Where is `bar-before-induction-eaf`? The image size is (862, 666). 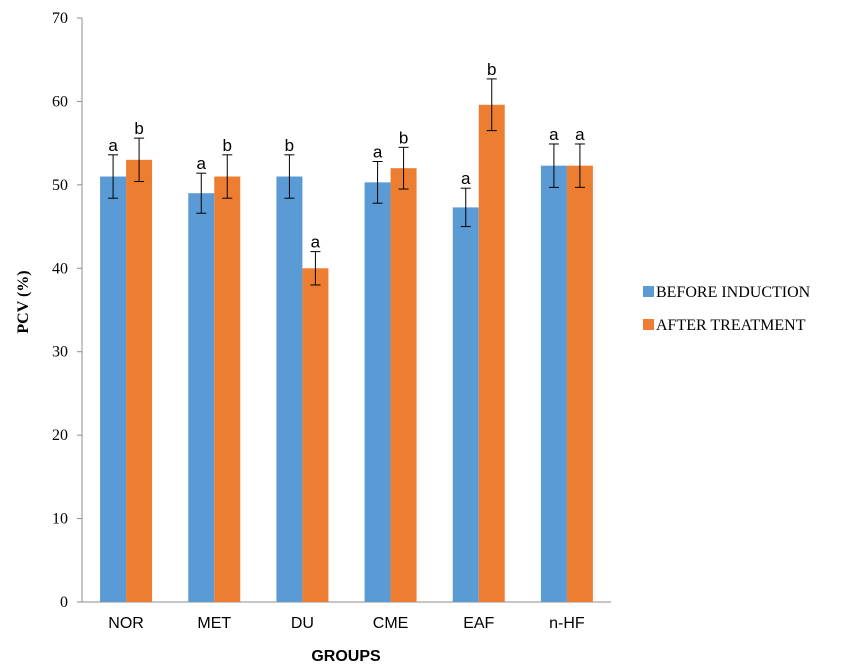
bar-before-induction-eaf is located at coordinates (465, 404).